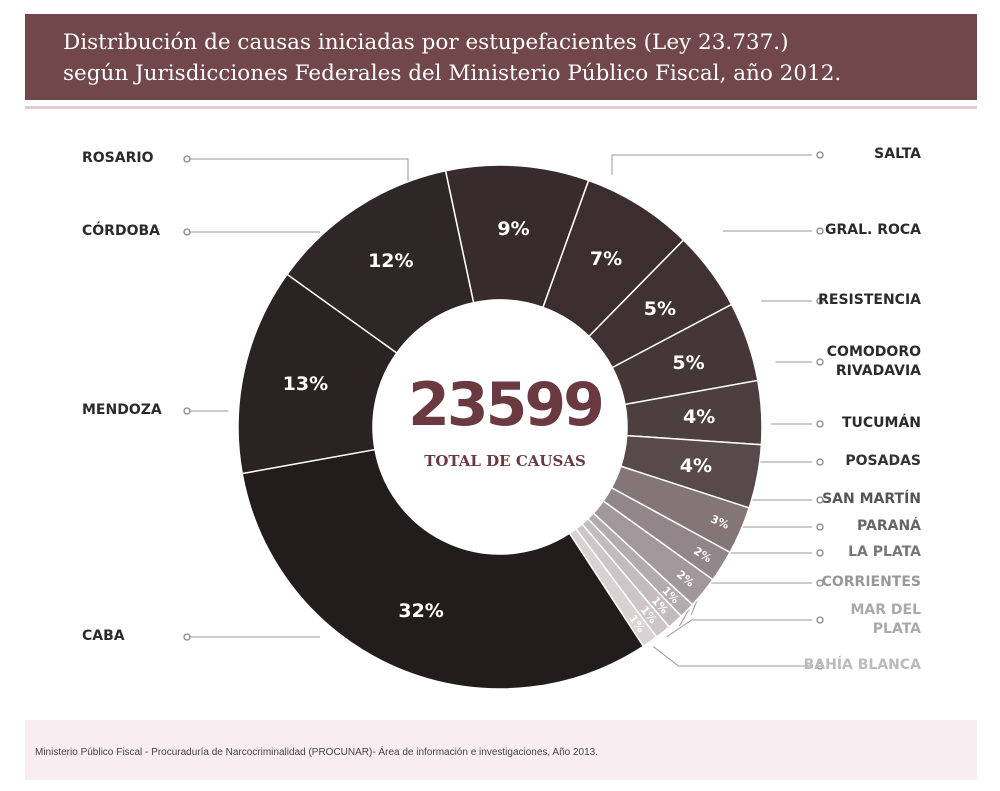 The image size is (1000, 791). Describe the element at coordinates (883, 461) in the screenshot. I see `jurisdiction-label: POSADAS` at that location.